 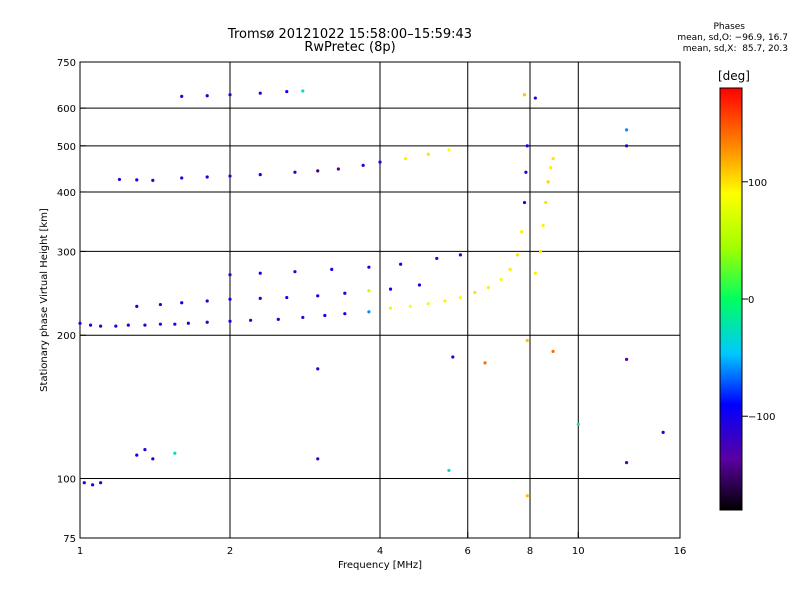 I want to click on colorbar-tick-label: 100, so click(x=757, y=183).